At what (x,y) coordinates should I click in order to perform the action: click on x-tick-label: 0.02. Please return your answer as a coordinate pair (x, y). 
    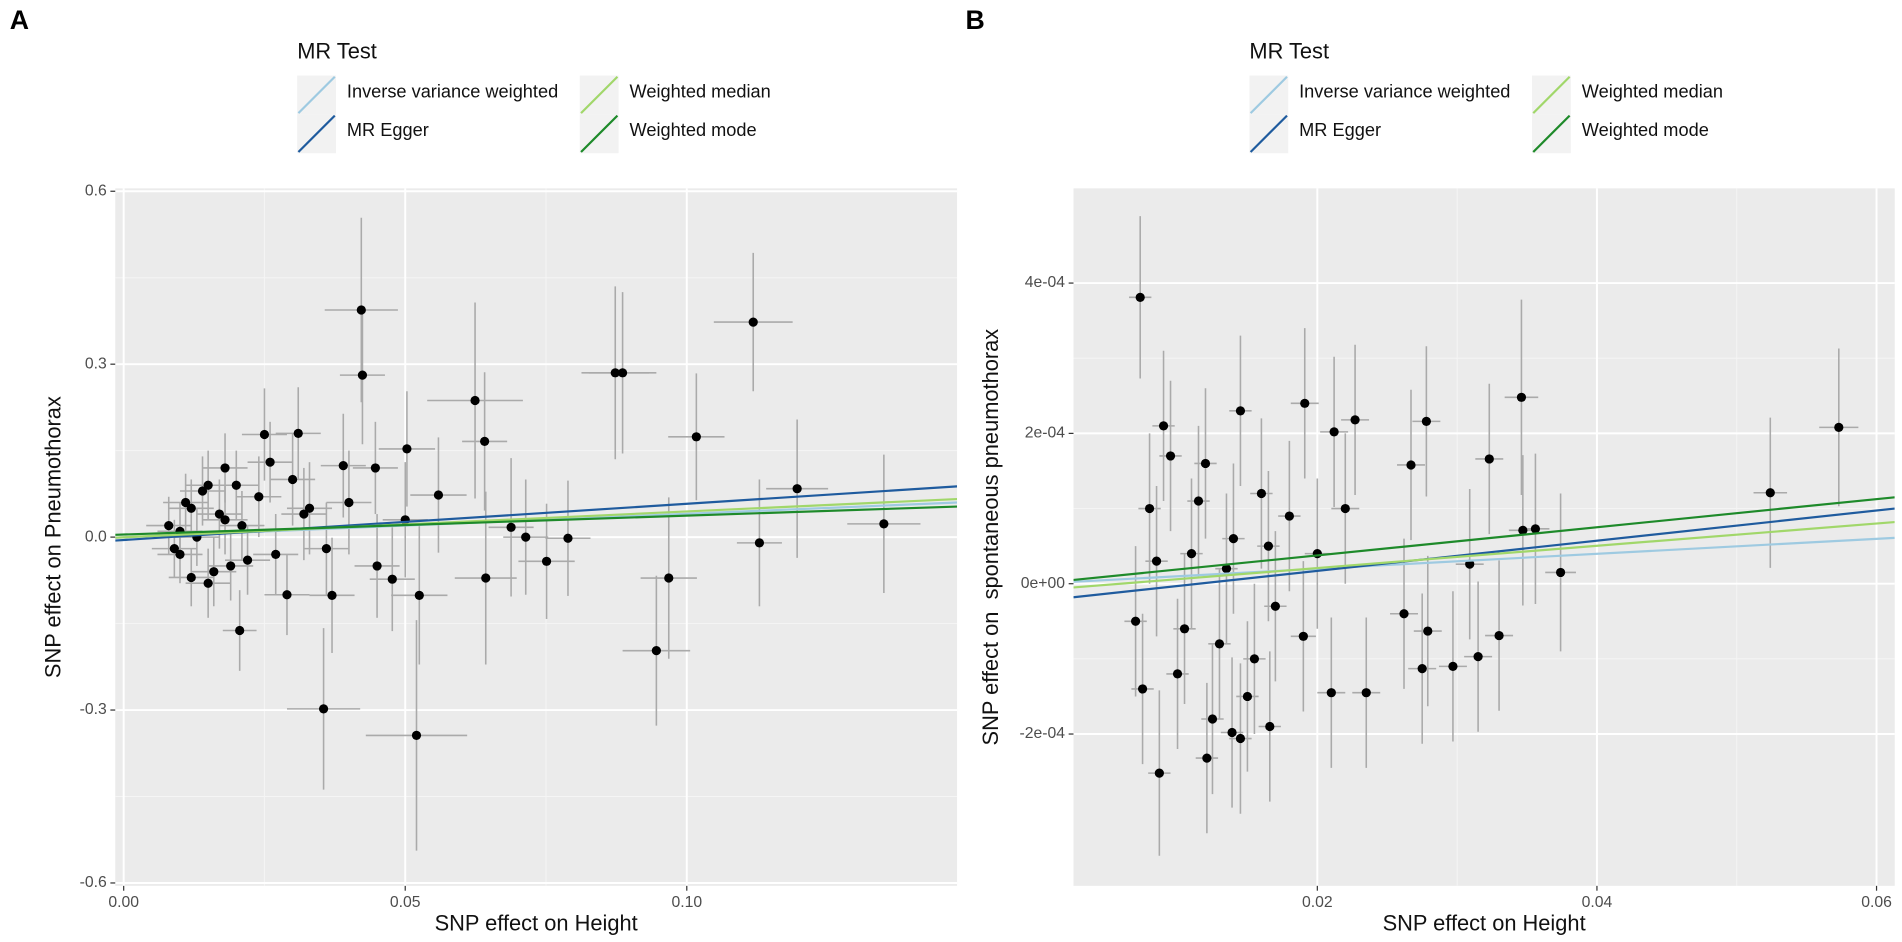
    Looking at the image, I should click on (1317, 902).